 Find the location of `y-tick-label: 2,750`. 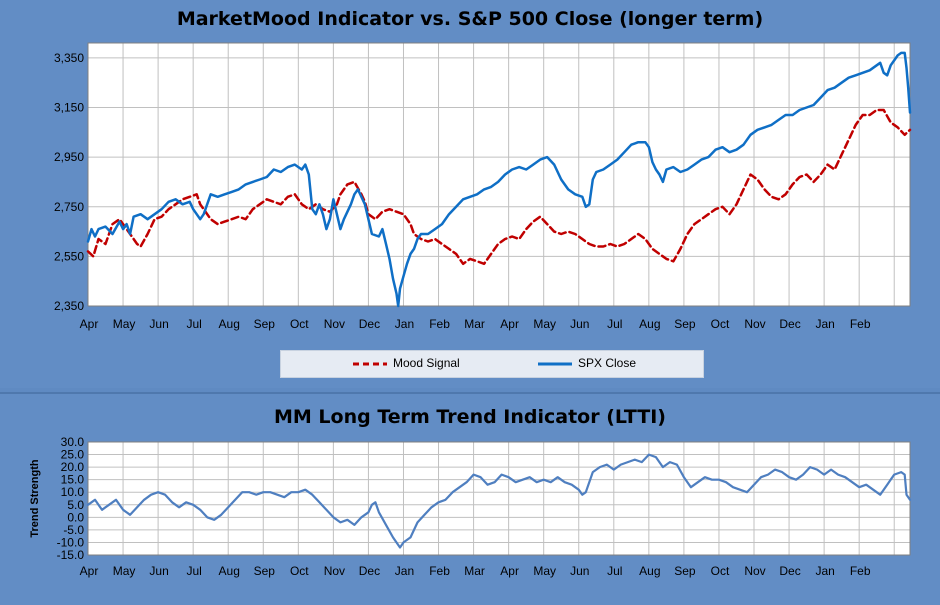

y-tick-label: 2,750 is located at coordinates (69, 207).